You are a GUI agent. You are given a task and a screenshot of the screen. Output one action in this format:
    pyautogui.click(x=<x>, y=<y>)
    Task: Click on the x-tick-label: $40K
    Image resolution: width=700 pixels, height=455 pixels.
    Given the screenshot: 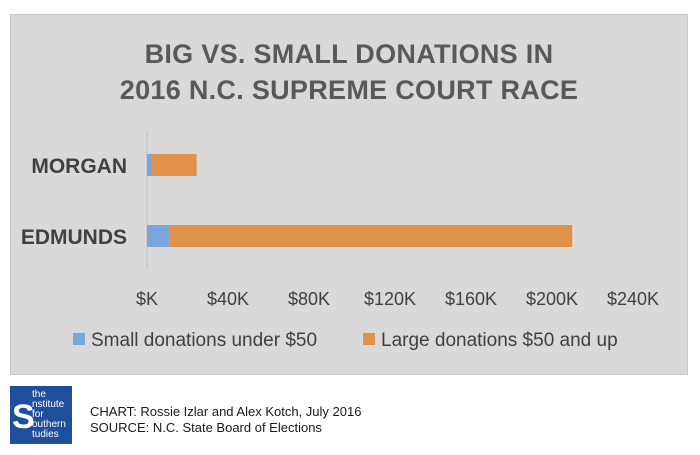 What is the action you would take?
    pyautogui.click(x=228, y=299)
    